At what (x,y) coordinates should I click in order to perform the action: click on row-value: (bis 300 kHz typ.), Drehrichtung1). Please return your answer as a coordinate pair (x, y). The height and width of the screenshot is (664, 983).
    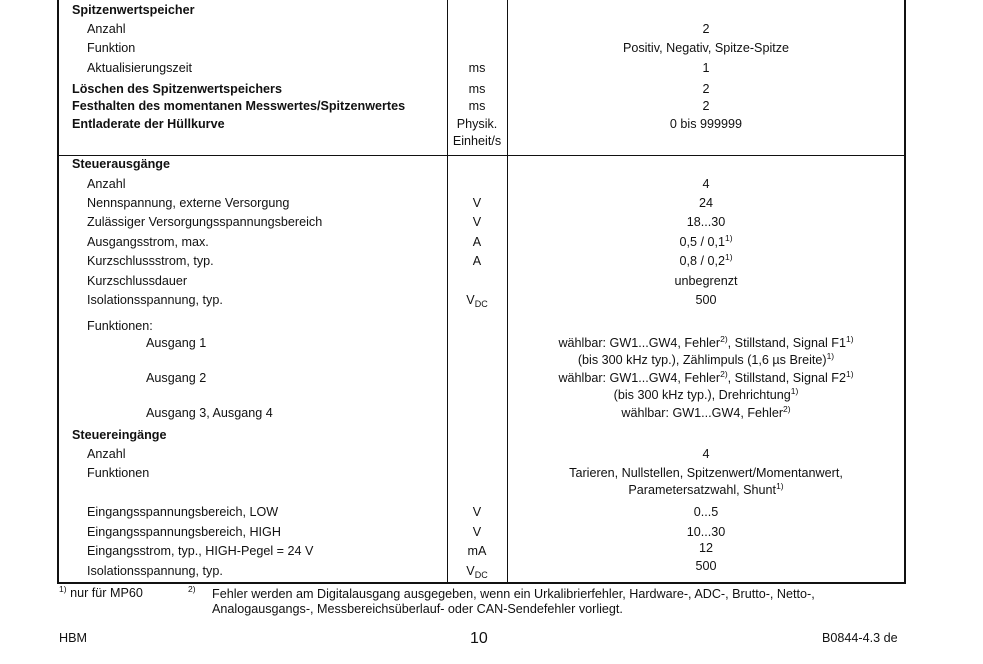
    Looking at the image, I should click on (706, 394).